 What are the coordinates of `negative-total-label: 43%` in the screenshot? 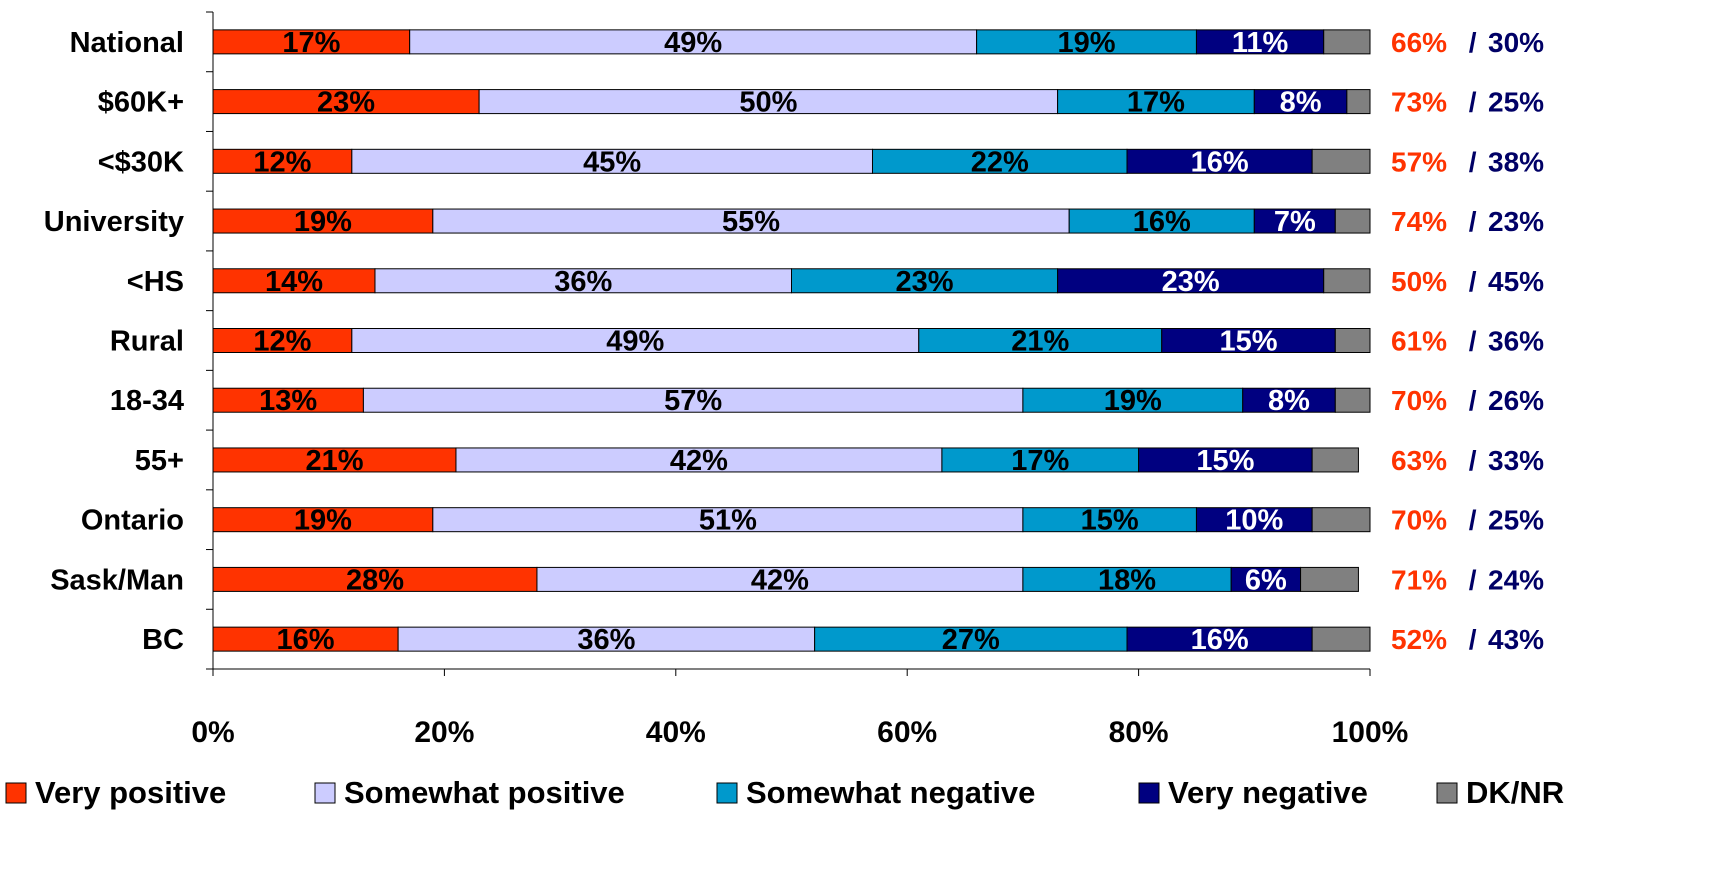 It's located at (1516, 639).